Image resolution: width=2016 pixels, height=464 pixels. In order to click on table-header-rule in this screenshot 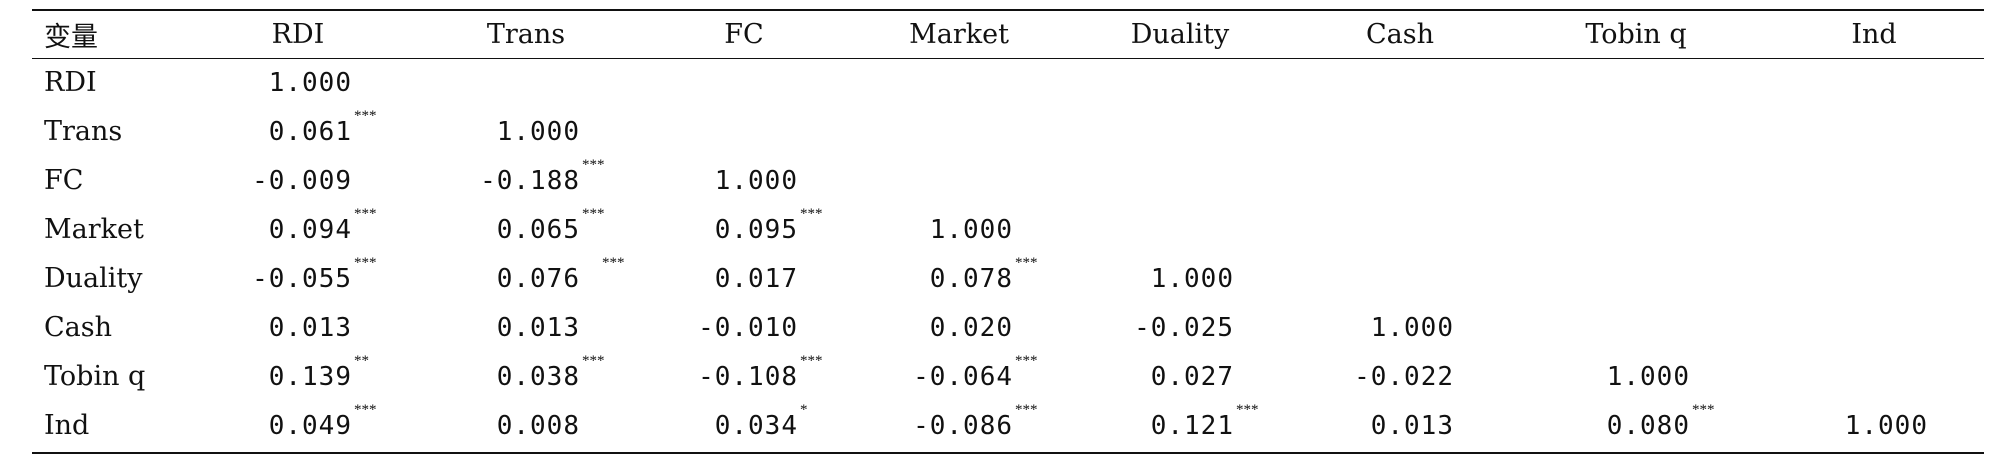, I will do `click(1008, 58)`.